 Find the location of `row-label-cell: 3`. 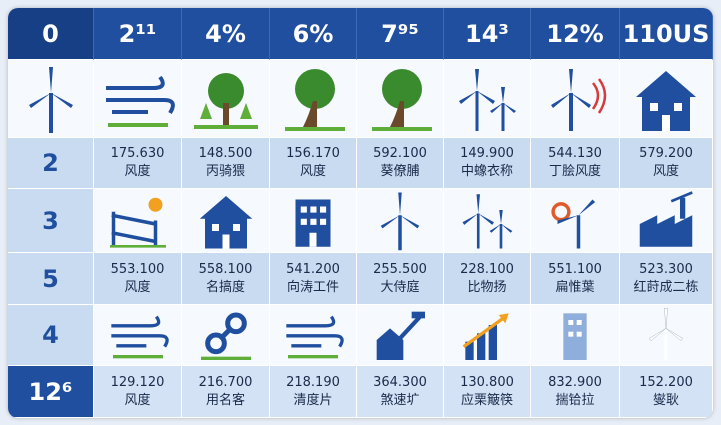

row-label-cell: 3 is located at coordinates (51, 221).